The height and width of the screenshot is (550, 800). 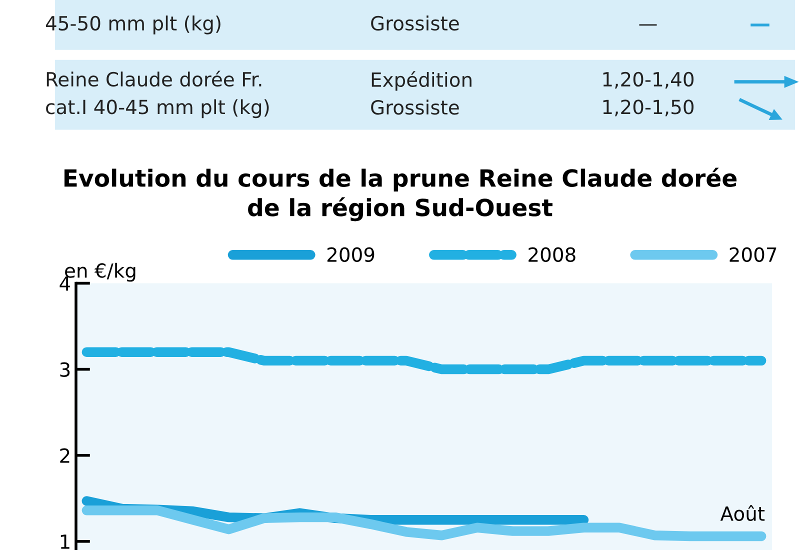 I want to click on legend-label: 2008, so click(x=552, y=254).